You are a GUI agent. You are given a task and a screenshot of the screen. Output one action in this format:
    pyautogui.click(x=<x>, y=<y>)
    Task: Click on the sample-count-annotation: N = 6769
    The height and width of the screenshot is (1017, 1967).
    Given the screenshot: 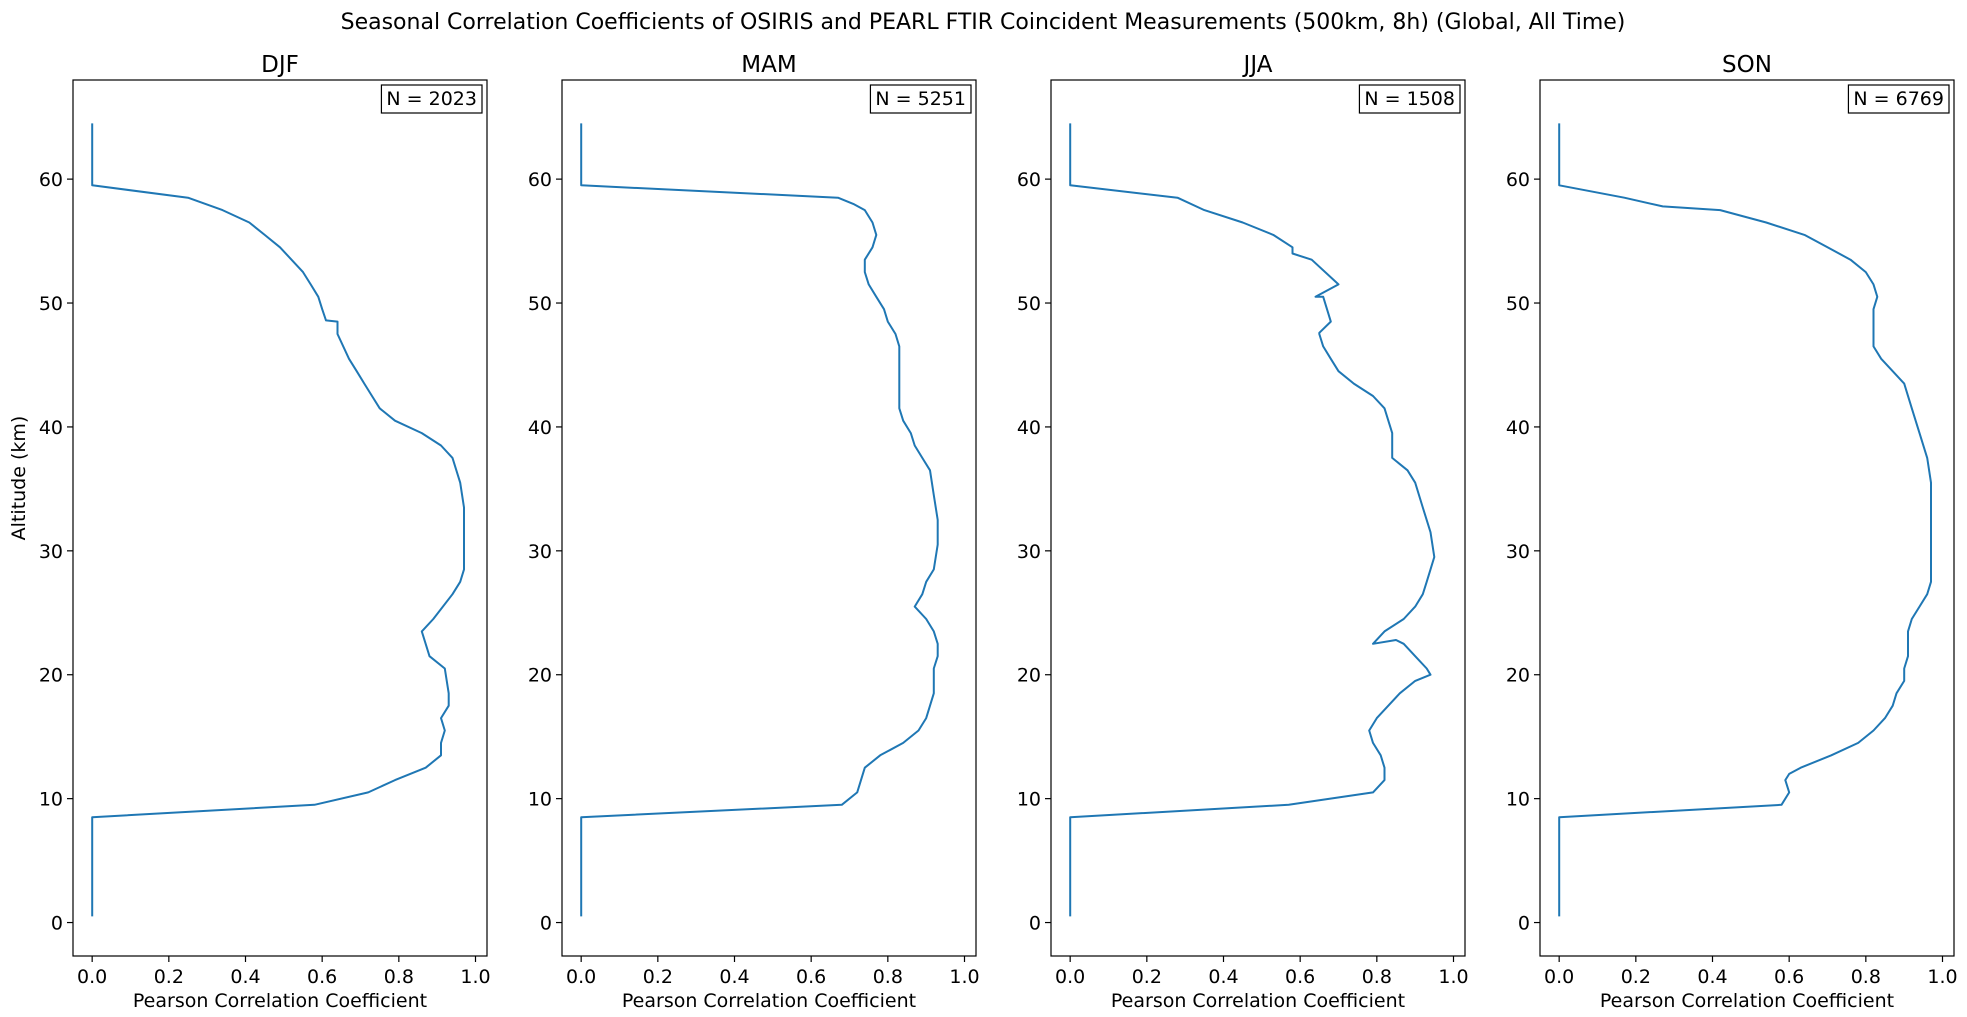 What is the action you would take?
    pyautogui.click(x=1898, y=99)
    